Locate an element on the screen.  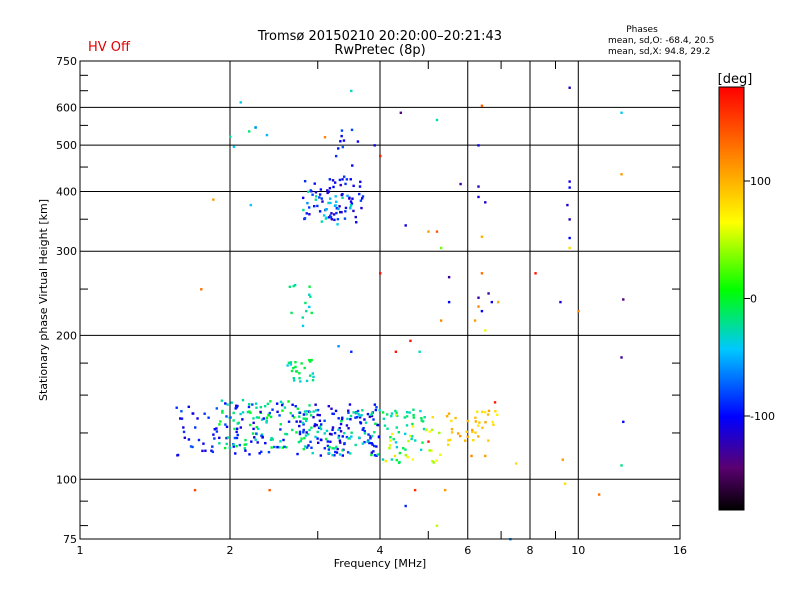
colorbar-tick-label: 0 is located at coordinates (753, 299).